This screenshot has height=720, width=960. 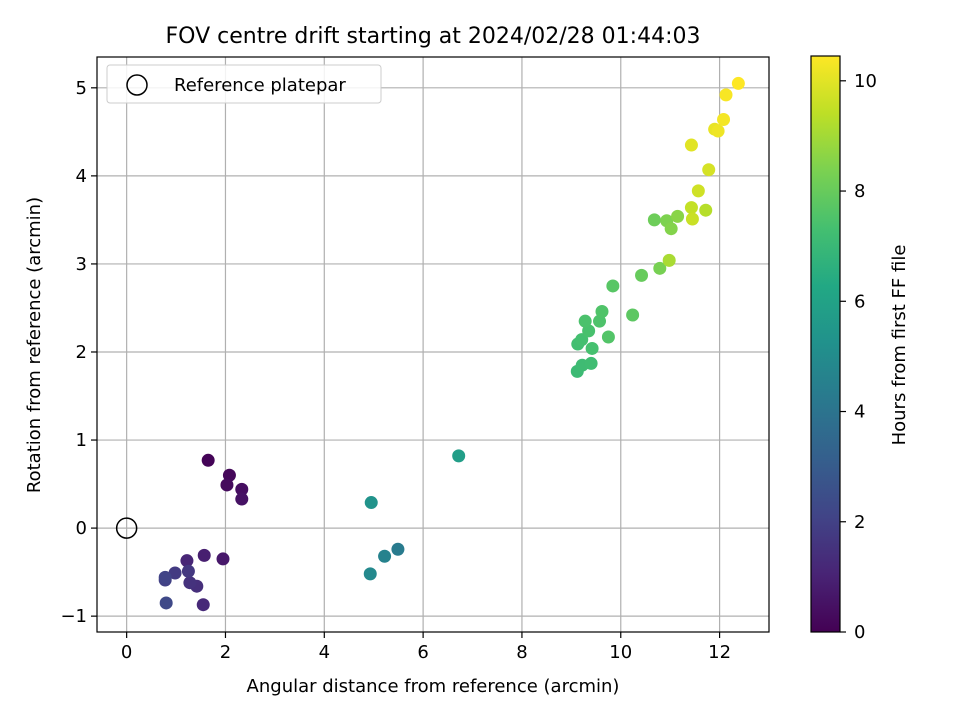 What do you see at coordinates (858, 357) in the screenshot?
I see `colorbar-ticks: 0 2 4 6 8 10` at bounding box center [858, 357].